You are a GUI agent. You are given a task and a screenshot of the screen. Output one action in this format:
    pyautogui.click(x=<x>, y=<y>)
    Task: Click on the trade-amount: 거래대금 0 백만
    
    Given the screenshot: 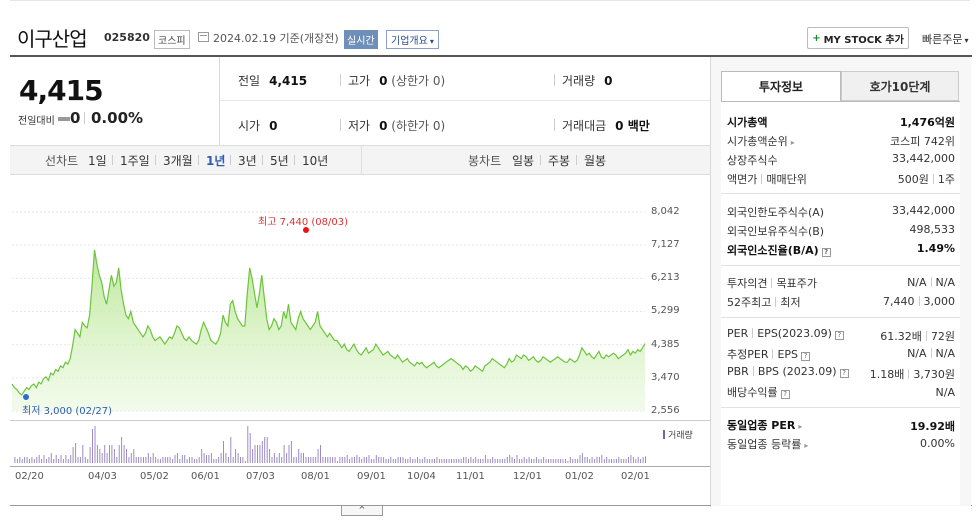 What is the action you would take?
    pyautogui.click(x=606, y=125)
    